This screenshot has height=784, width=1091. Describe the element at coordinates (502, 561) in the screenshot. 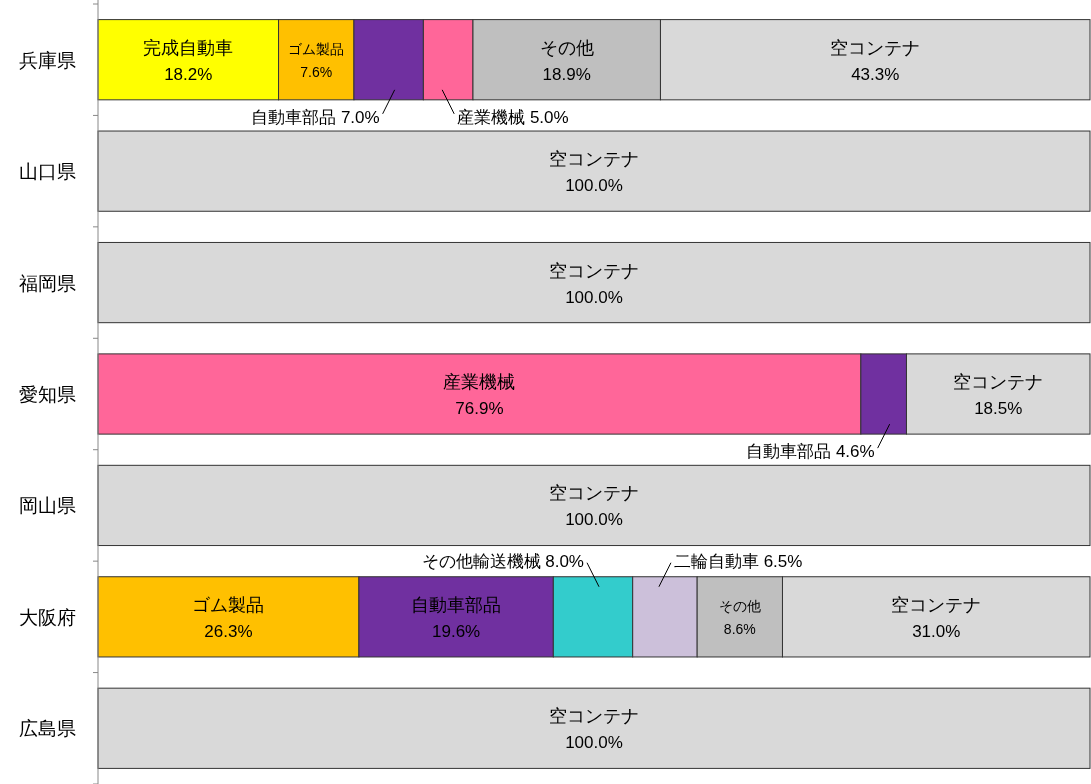

I see `label: その他輸送機械 8.0%` at that location.